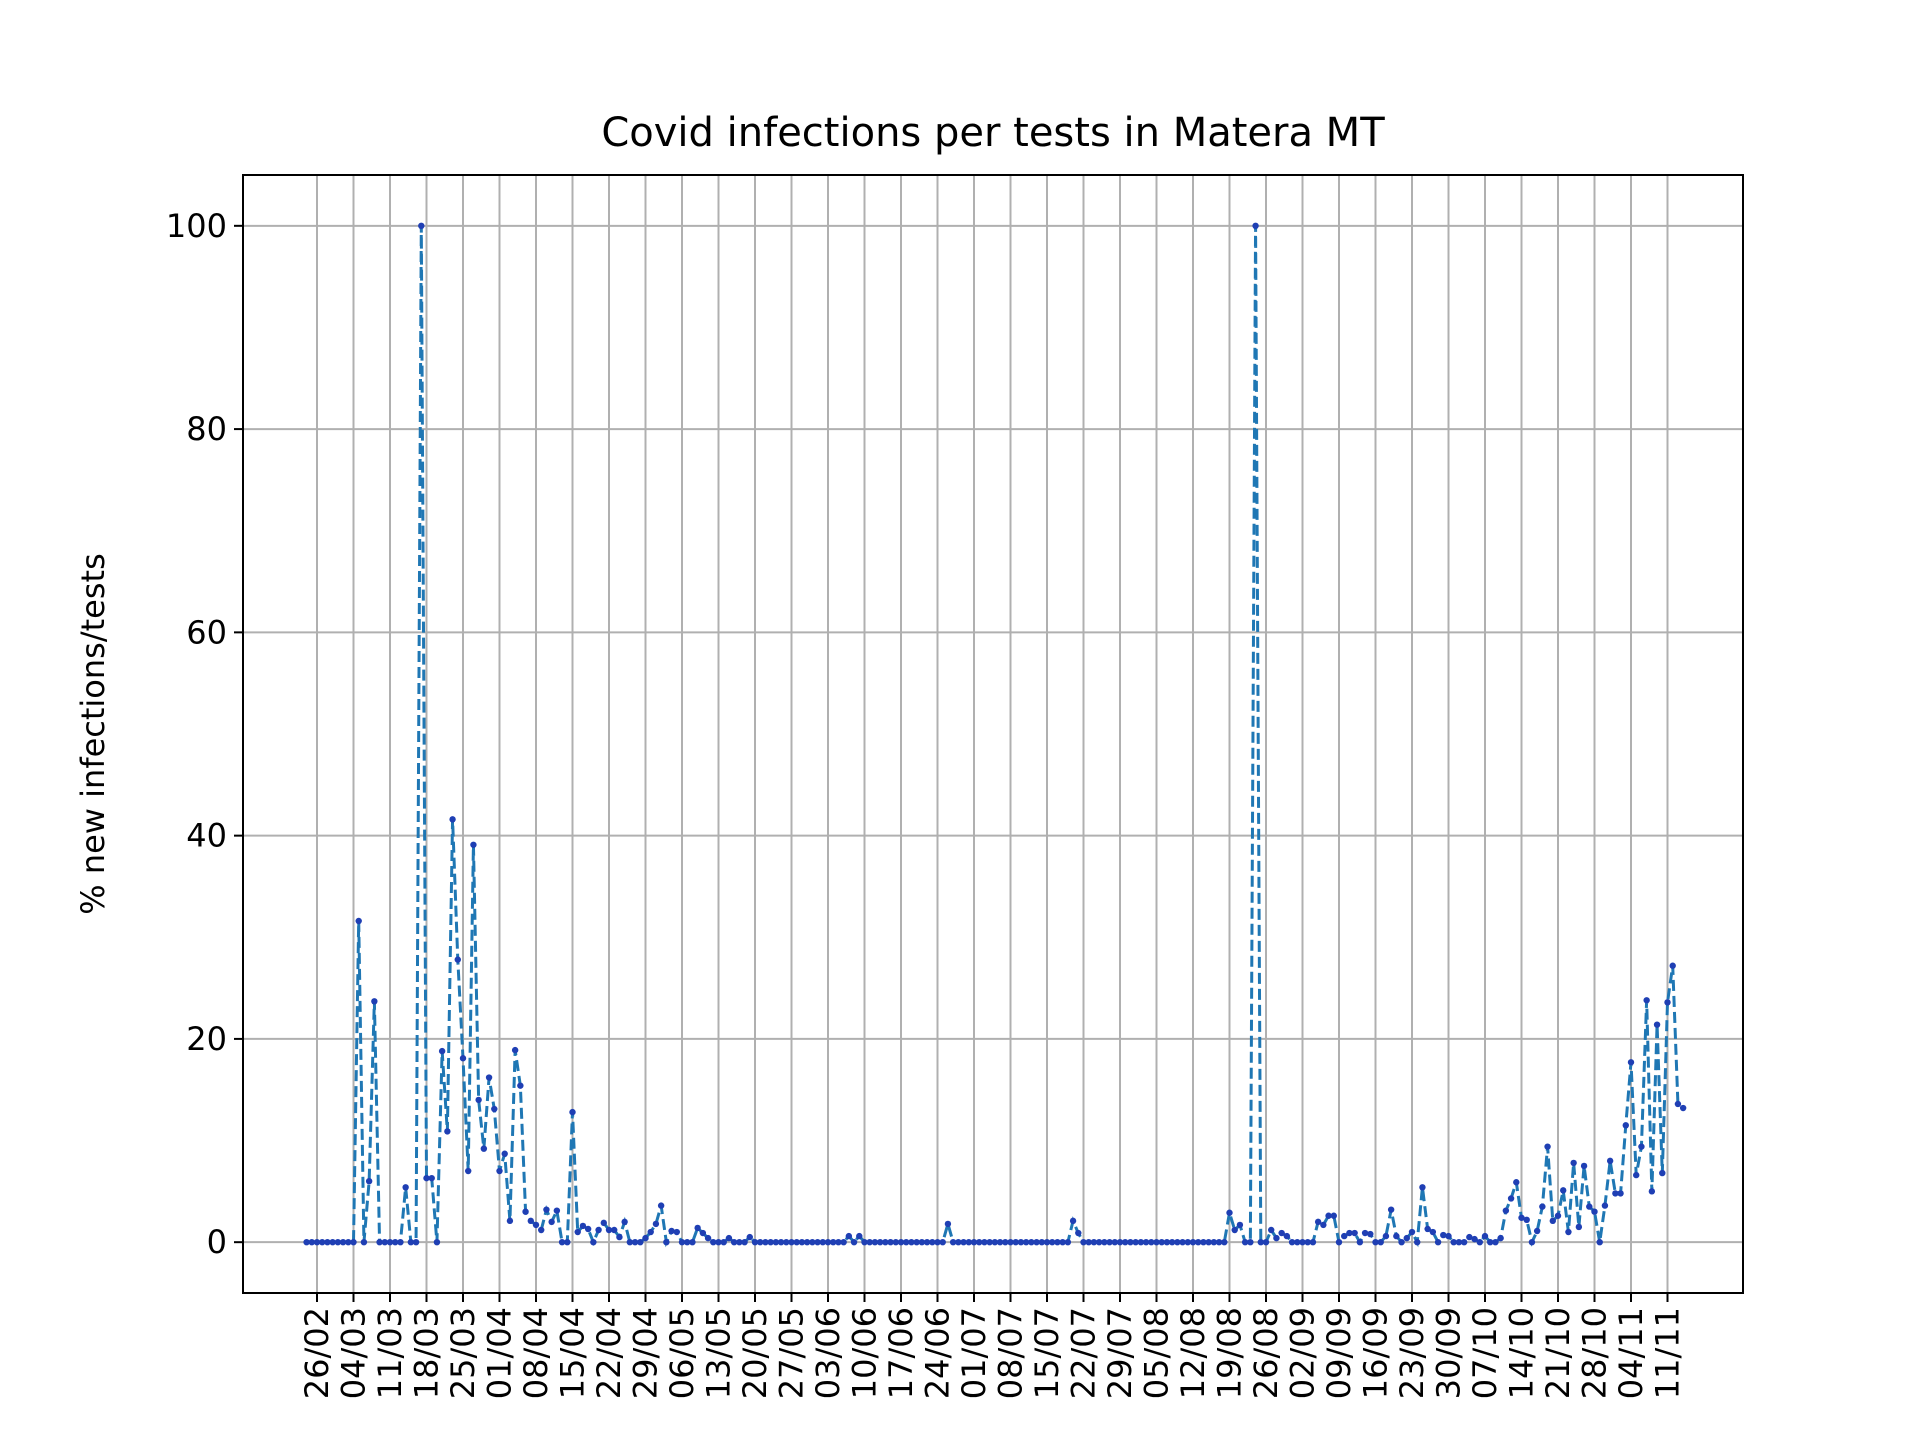 This screenshot has height=1440, width=1920. Describe the element at coordinates (1522, 1353) in the screenshot. I see `x-tick-label: 14/10` at that location.